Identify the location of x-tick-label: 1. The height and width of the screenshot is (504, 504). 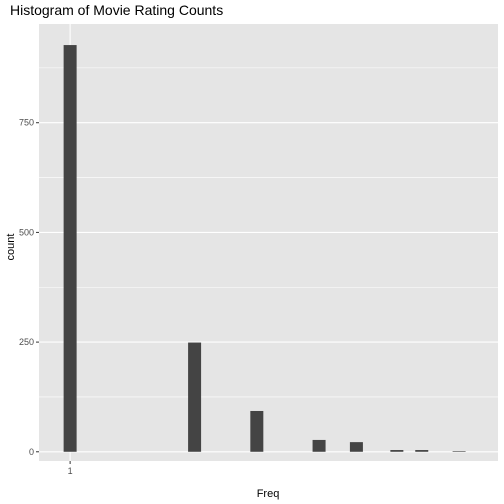
(70, 471).